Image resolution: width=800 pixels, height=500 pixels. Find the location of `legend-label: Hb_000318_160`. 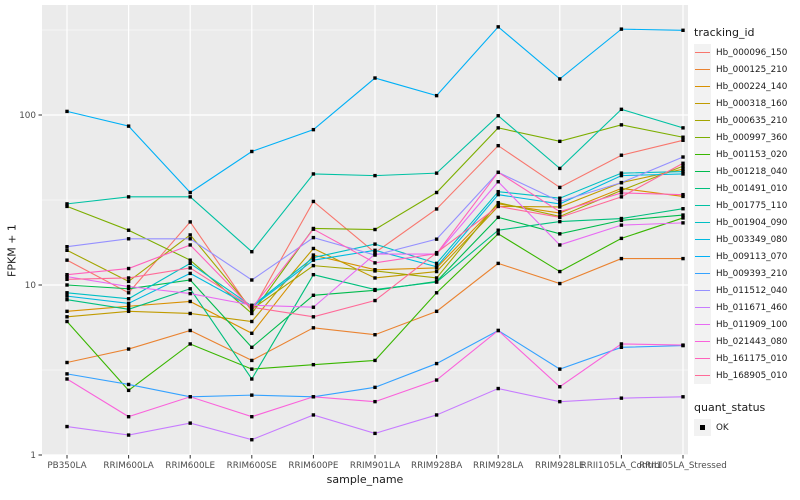

legend-label: Hb_000318_160 is located at coordinates (752, 103).